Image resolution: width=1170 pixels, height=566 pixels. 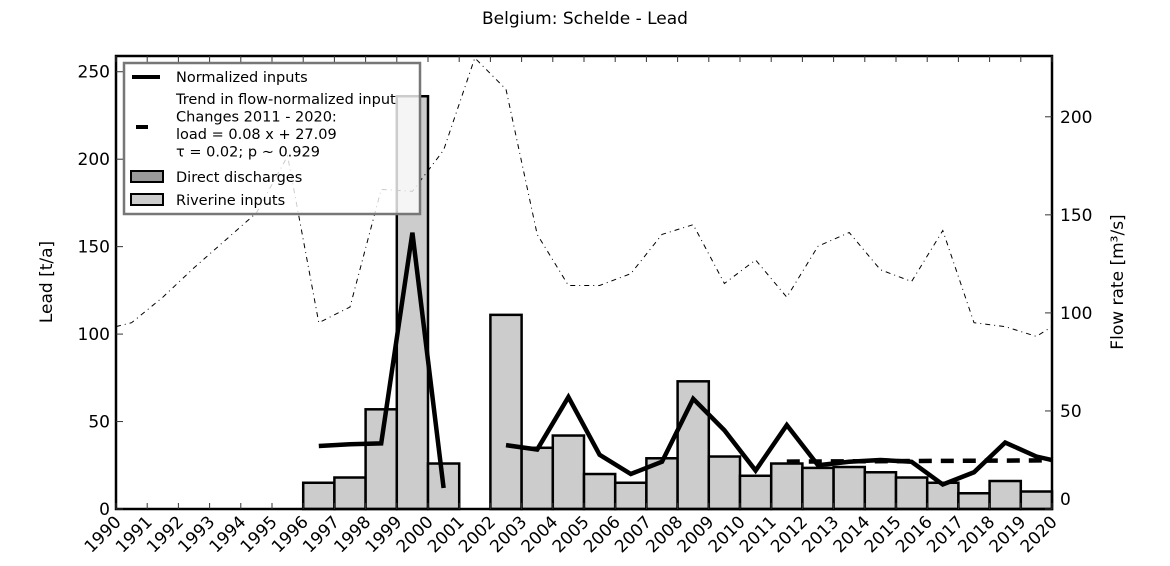 I want to click on legend-box, so click(x=272, y=138).